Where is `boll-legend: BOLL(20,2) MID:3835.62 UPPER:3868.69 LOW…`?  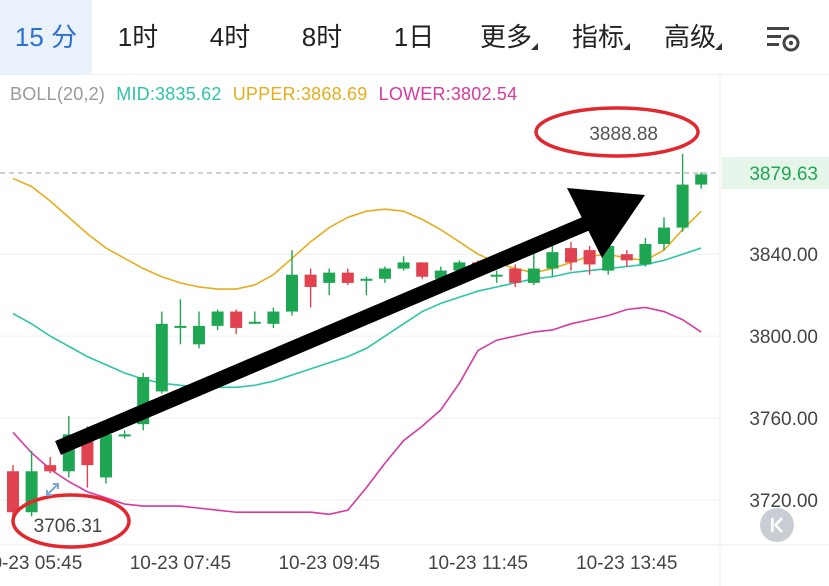 boll-legend: BOLL(20,2) MID:3835.62 UPPER:3868.69 LOW… is located at coordinates (266, 94).